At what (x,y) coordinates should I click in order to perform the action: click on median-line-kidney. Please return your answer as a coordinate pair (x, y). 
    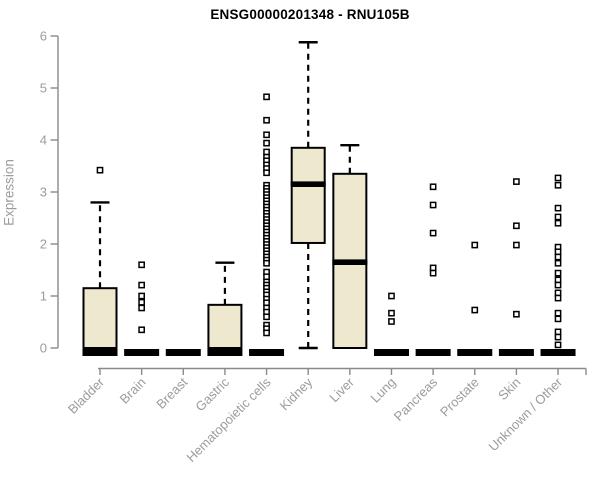
    Looking at the image, I should click on (308, 184).